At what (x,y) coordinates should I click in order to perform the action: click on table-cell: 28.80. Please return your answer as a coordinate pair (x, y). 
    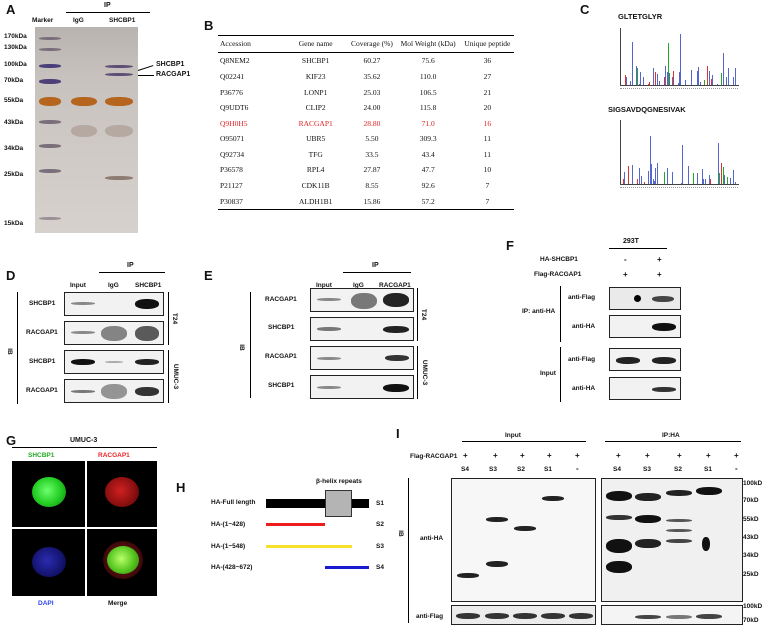
    Looking at the image, I should click on (372, 123).